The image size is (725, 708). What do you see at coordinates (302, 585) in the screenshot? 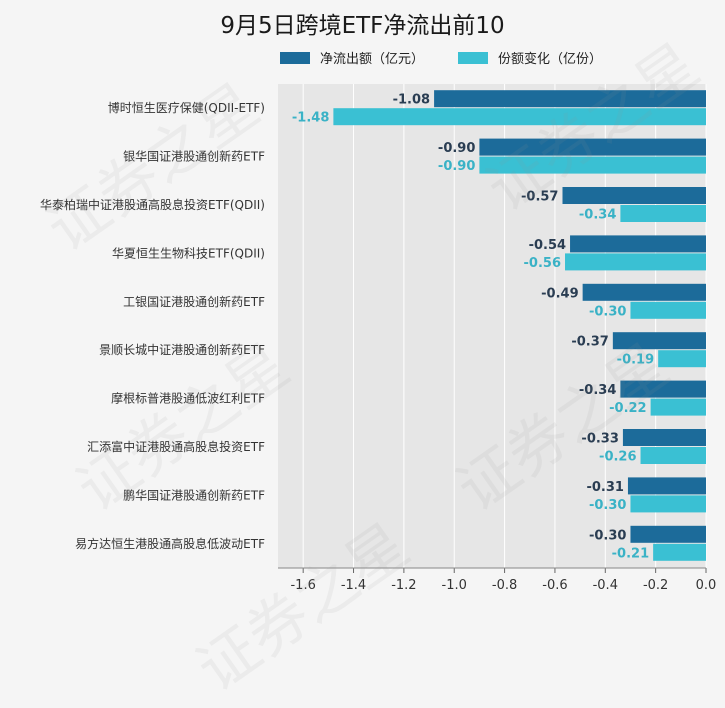
I see `x-tick-label: -1.6` at bounding box center [302, 585].